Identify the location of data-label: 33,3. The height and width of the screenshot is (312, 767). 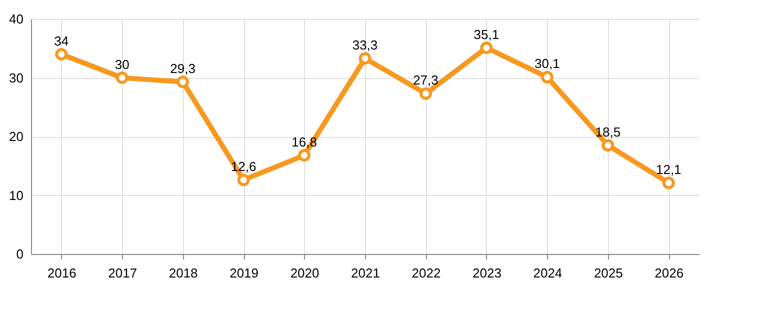
(365, 44).